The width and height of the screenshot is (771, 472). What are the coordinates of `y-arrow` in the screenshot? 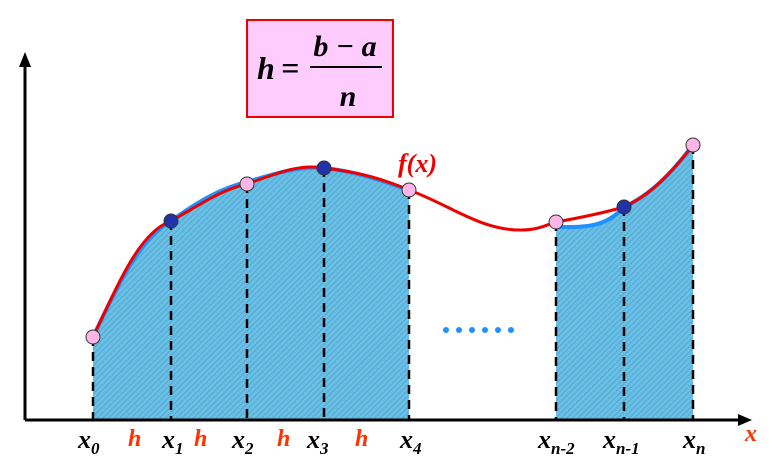 It's located at (25, 59).